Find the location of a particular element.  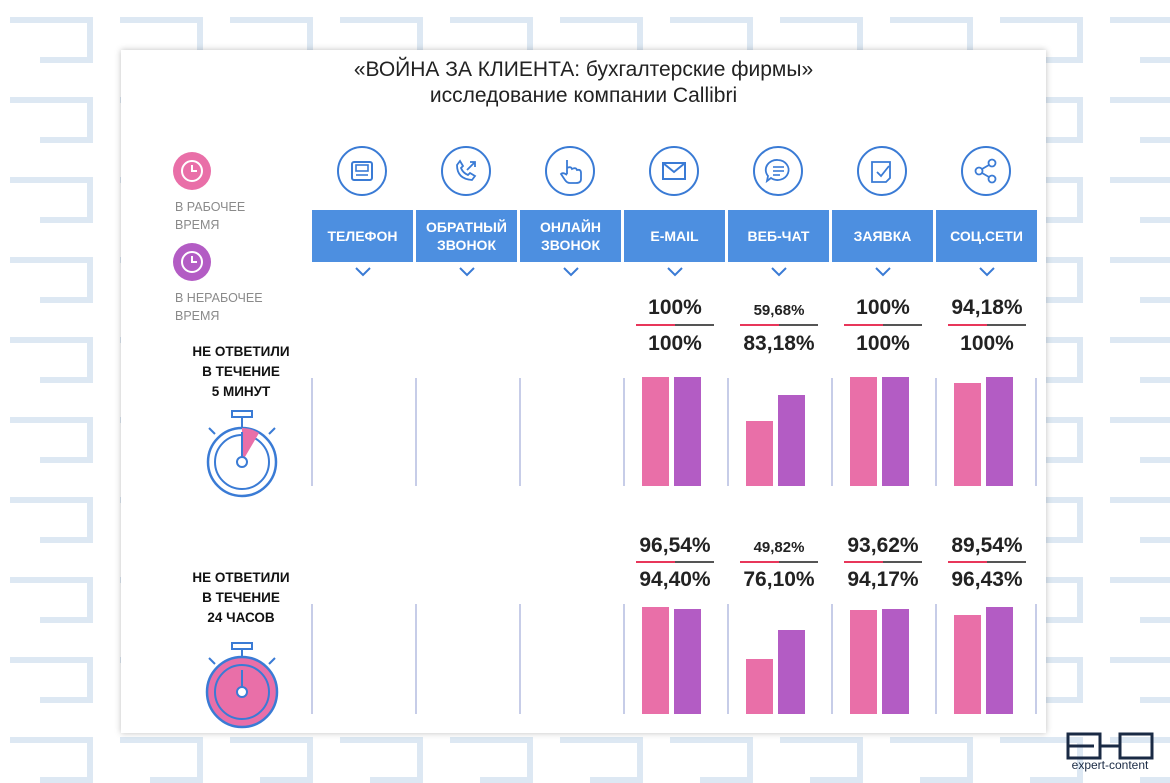

value-label-work: 59,68% is located at coordinates (779, 310).